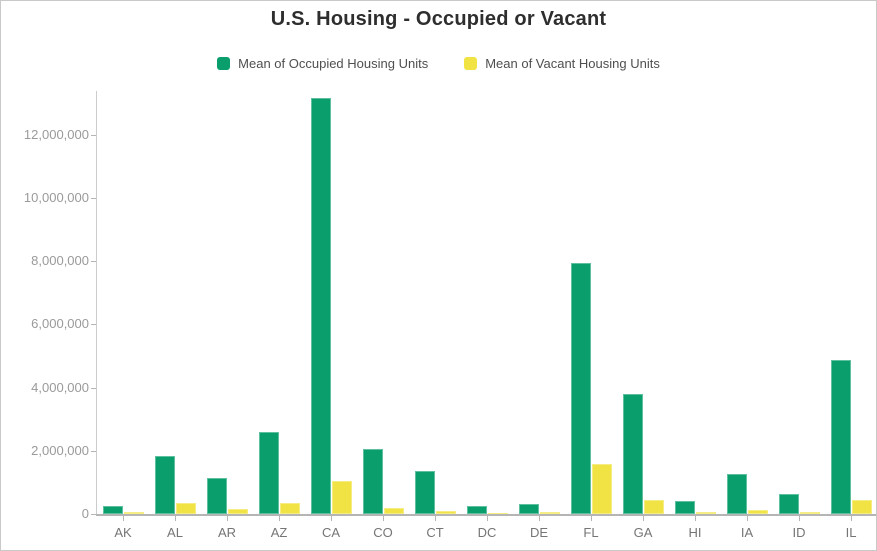 Image resolution: width=877 pixels, height=551 pixels. Describe the element at coordinates (747, 532) in the screenshot. I see `x-axis-label-IA: IA` at that location.